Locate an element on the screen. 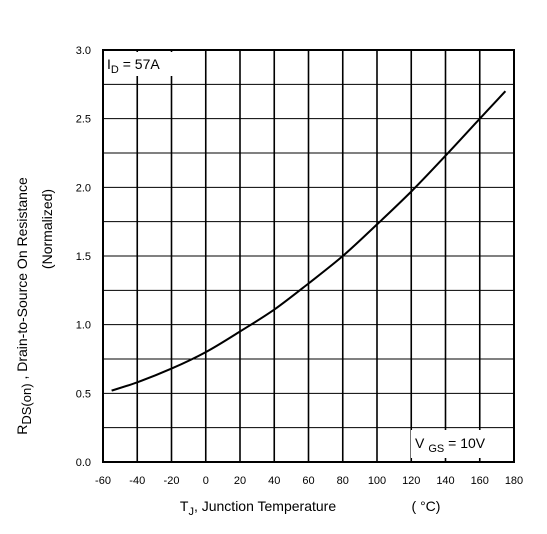 Image resolution: width=547 pixels, height=534 pixels. x-axis-title: TJ, Junction Temperature is located at coordinates (258, 508).